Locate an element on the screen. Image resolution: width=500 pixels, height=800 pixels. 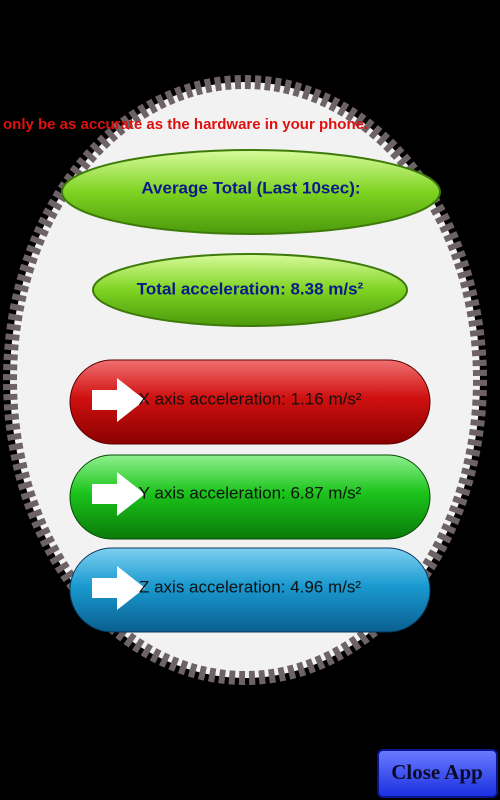
average-label: Average Total (Last 10sec): is located at coordinates (250, 187).